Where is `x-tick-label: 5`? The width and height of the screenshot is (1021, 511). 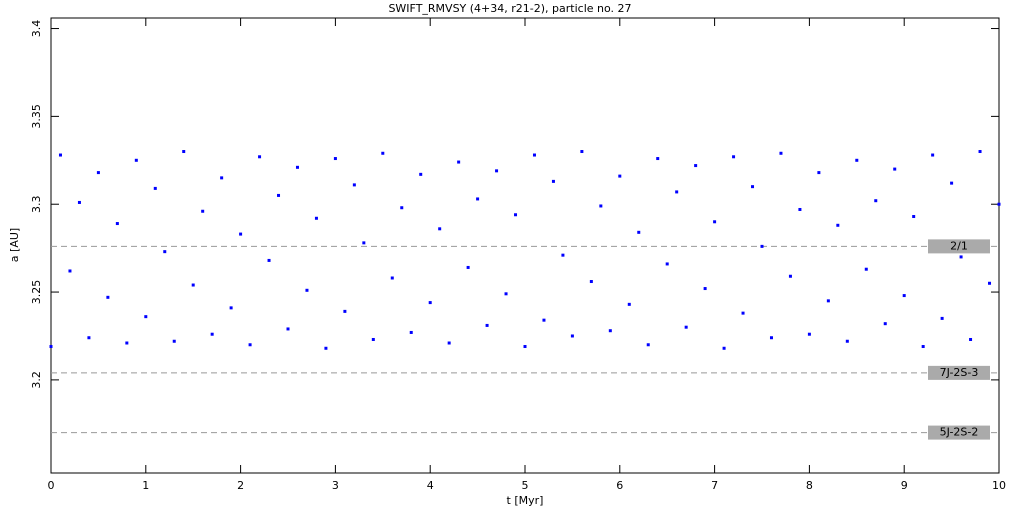
x-tick-label: 5 is located at coordinates (525, 485).